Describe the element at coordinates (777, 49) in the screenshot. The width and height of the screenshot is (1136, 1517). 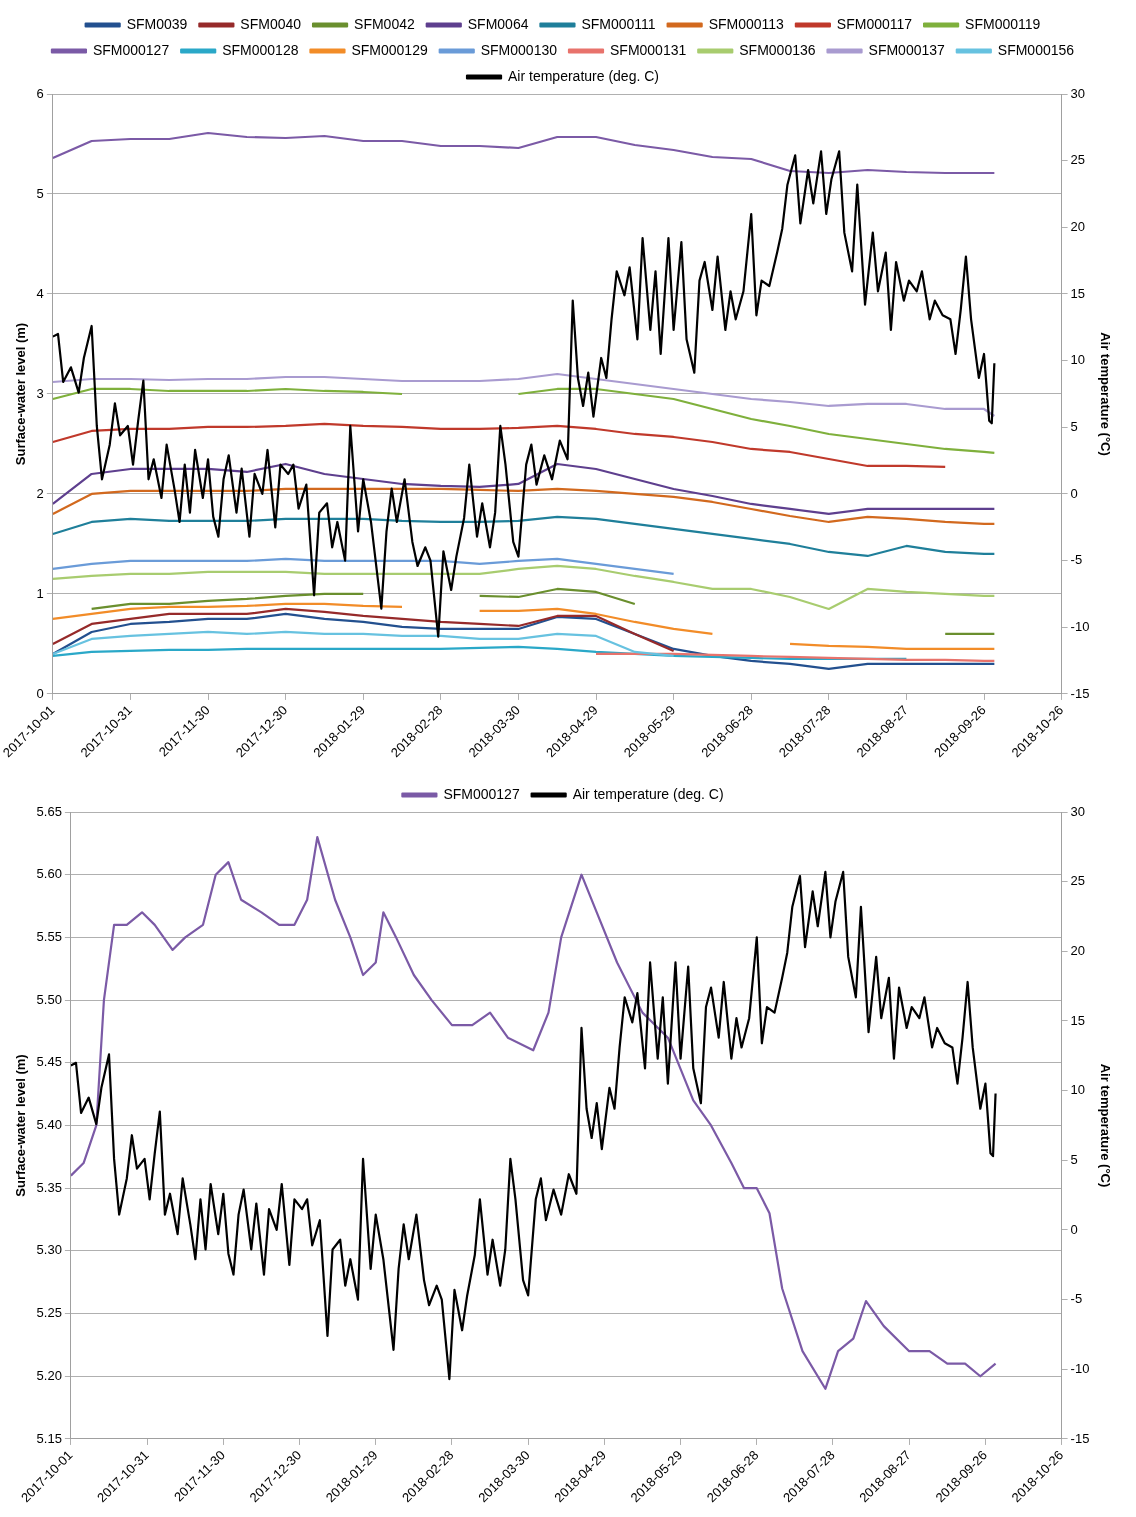
I see `legend-label: SFM000136` at that location.